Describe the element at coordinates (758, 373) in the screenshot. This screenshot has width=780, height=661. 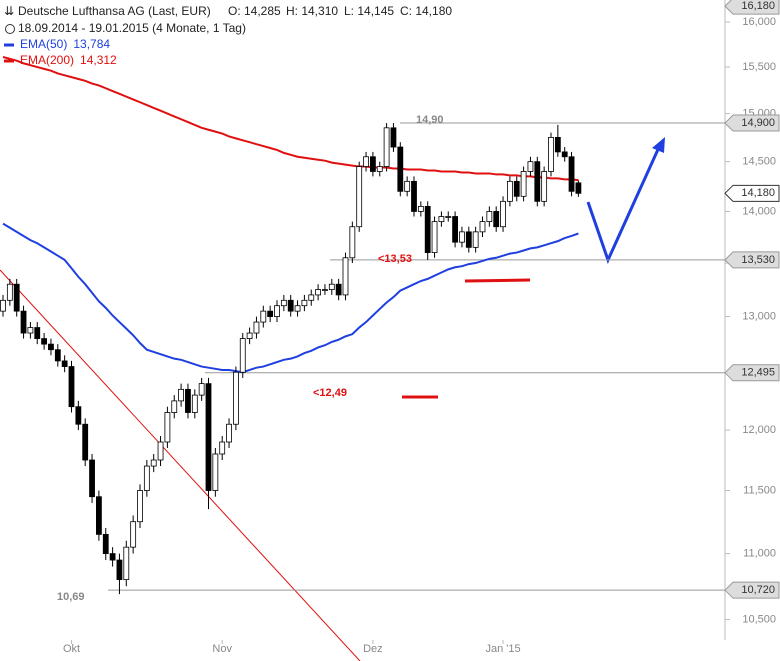
I see `price-tag-label: 12,495` at that location.